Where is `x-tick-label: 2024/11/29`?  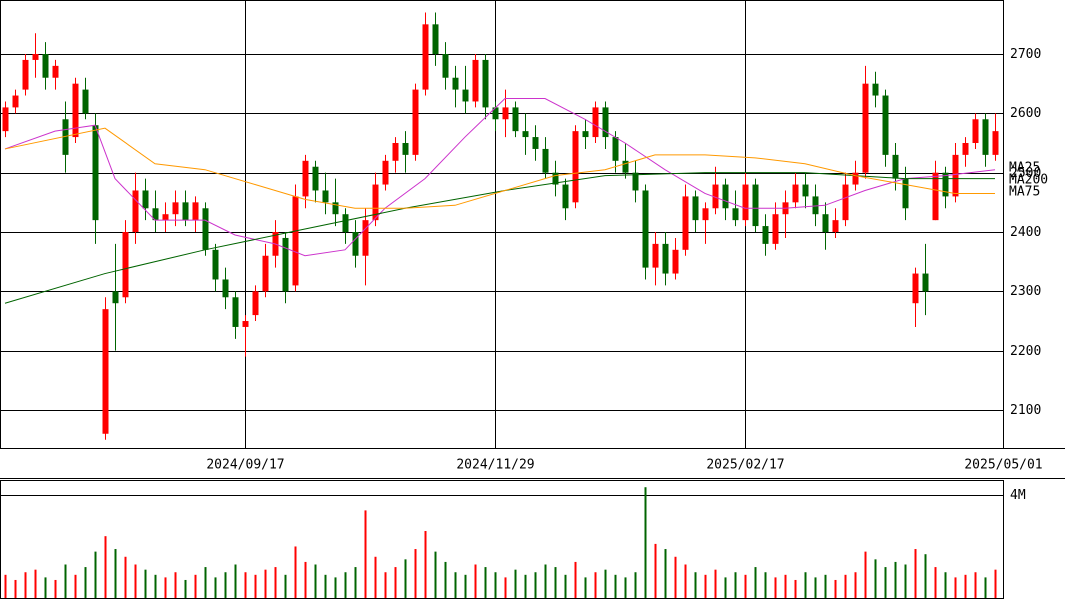
x-tick-label: 2024/11/29 is located at coordinates (495, 465).